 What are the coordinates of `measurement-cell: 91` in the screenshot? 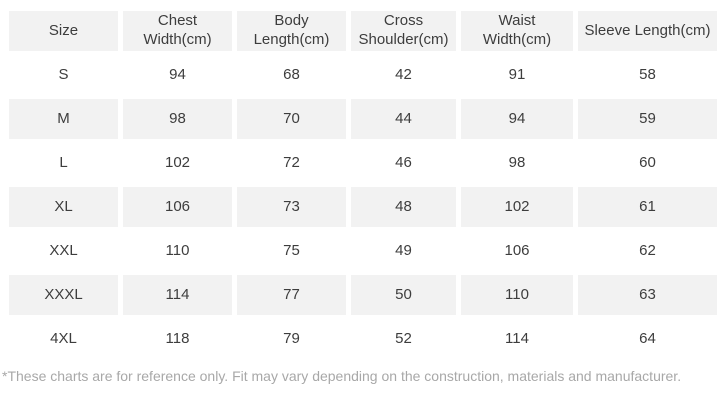 It's located at (517, 74).